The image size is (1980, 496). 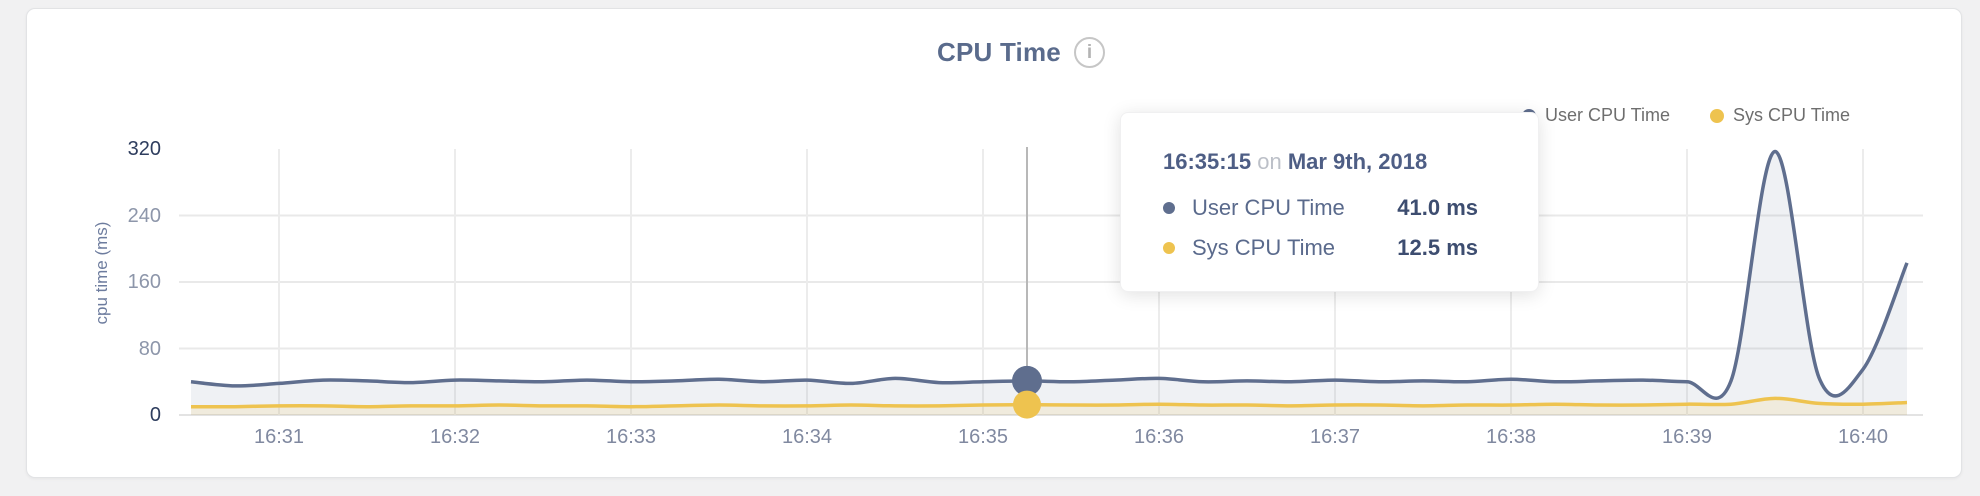 What do you see at coordinates (1027, 380) in the screenshot?
I see `active-point-user-dot` at bounding box center [1027, 380].